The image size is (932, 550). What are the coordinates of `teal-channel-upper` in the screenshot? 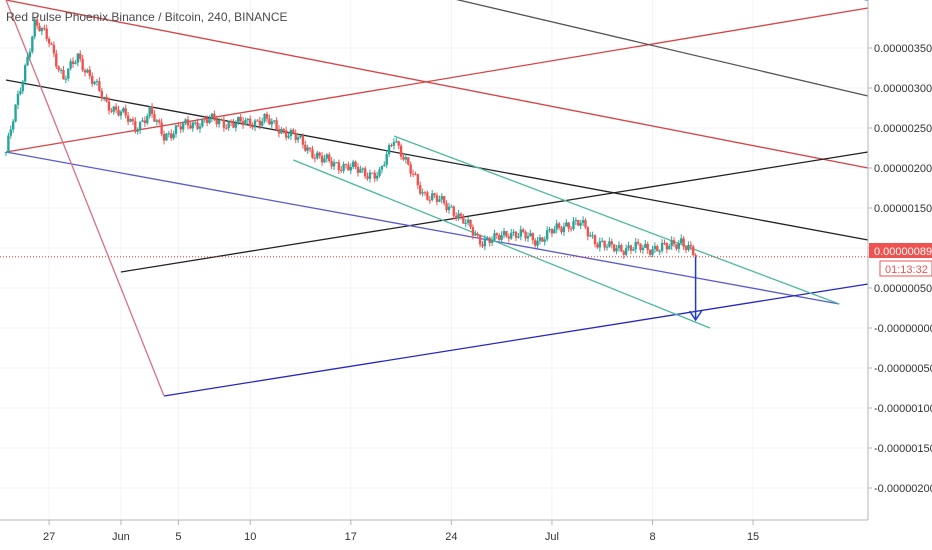 It's located at (616, 220).